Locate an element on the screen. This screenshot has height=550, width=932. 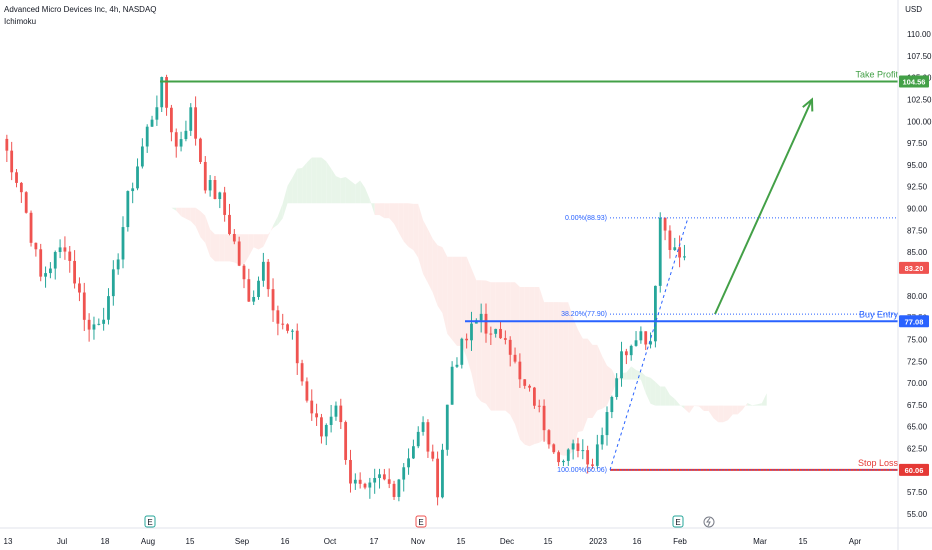
y-tick-label: 70.00 is located at coordinates (917, 383).